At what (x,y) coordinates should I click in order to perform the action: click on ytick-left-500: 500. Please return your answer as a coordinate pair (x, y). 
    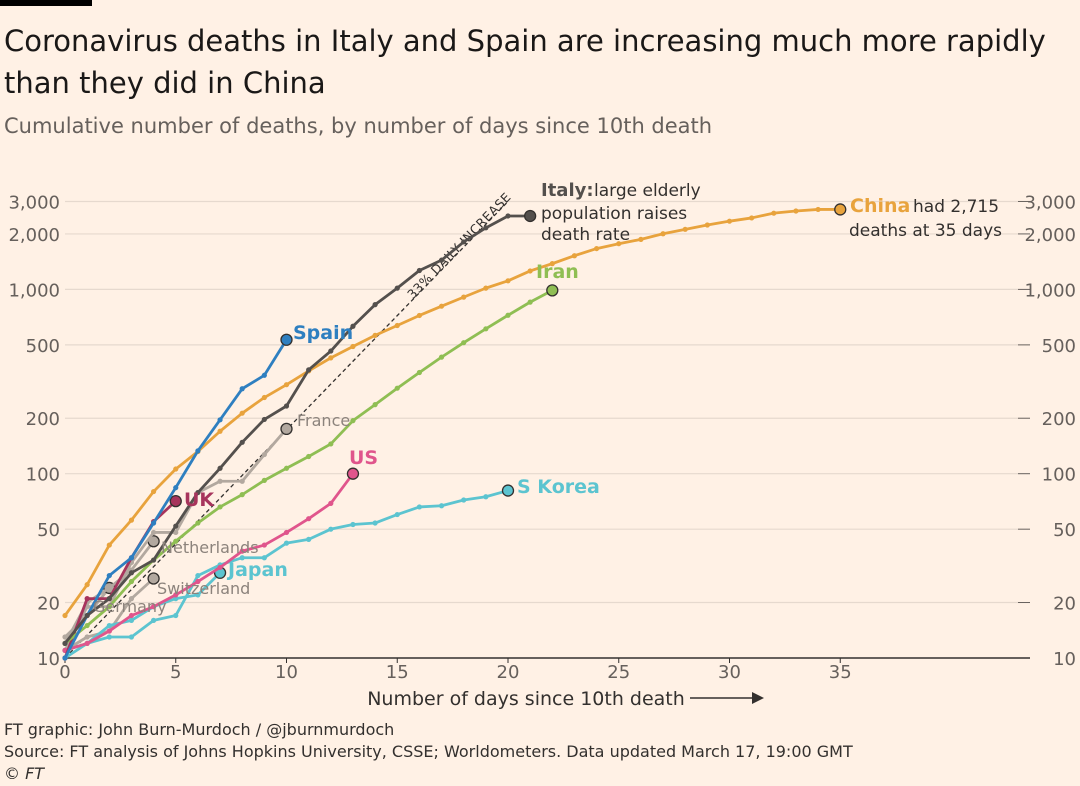
    Looking at the image, I should click on (43, 346).